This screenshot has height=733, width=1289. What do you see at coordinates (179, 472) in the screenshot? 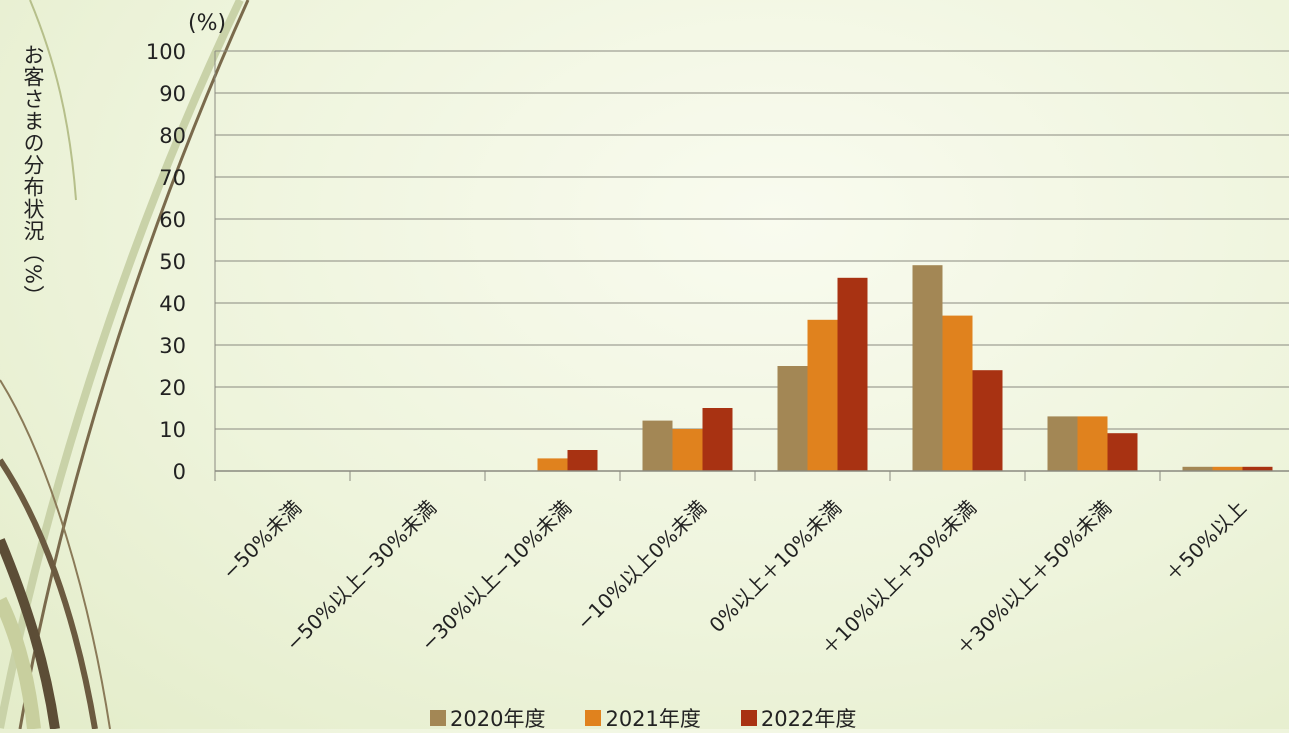
I see `y-tick-label: 0` at bounding box center [179, 472].